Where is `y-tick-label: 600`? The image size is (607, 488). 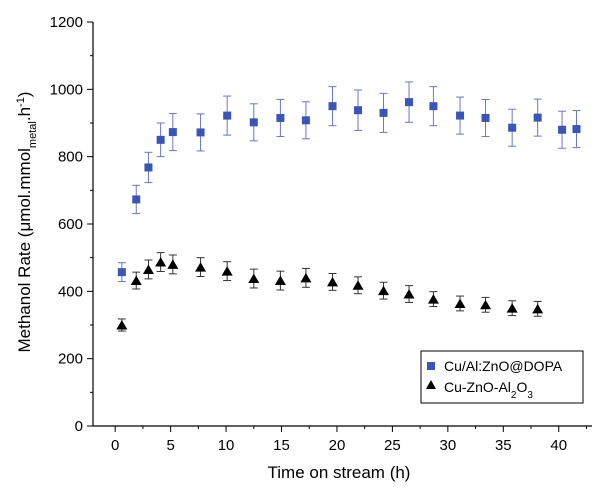
y-tick-label: 600 is located at coordinates (70, 224).